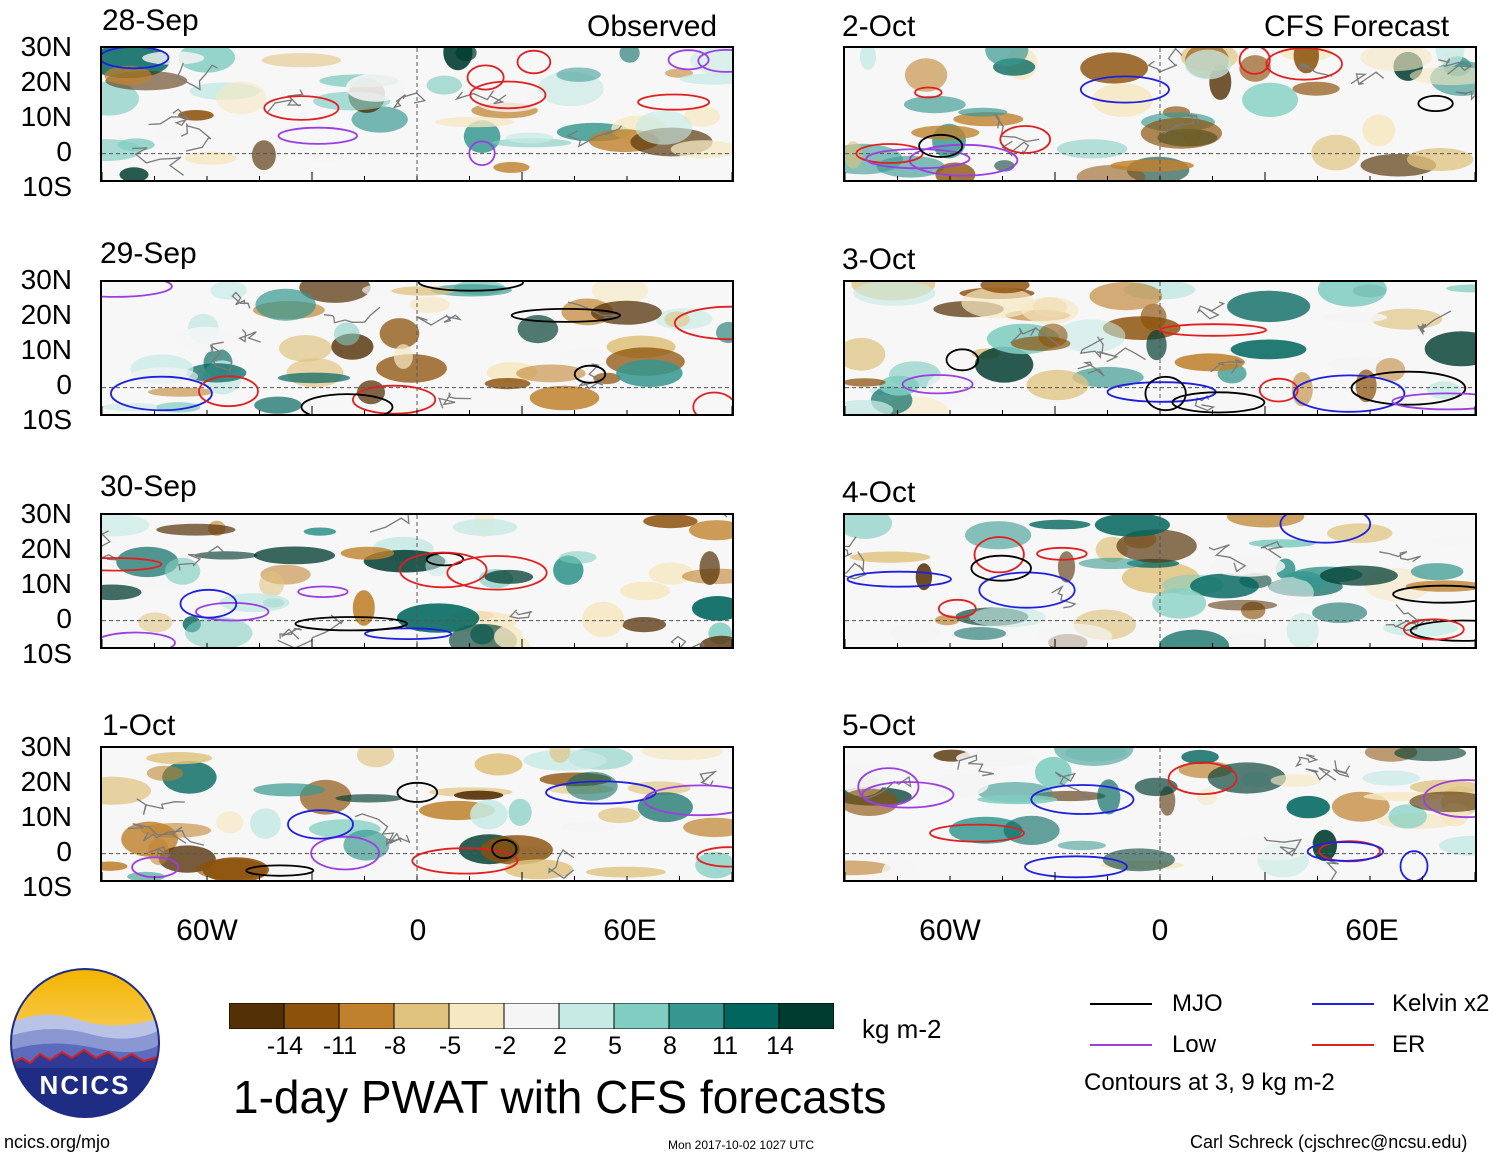 The height and width of the screenshot is (1159, 1510). I want to click on colorbar-label-9: 11, so click(725, 1046).